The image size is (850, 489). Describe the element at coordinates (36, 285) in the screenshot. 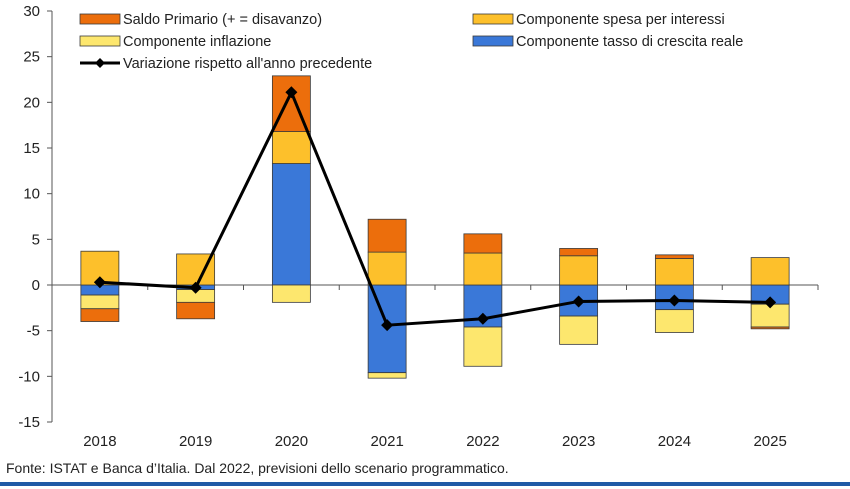

I see `y-tick-label: 0` at that location.